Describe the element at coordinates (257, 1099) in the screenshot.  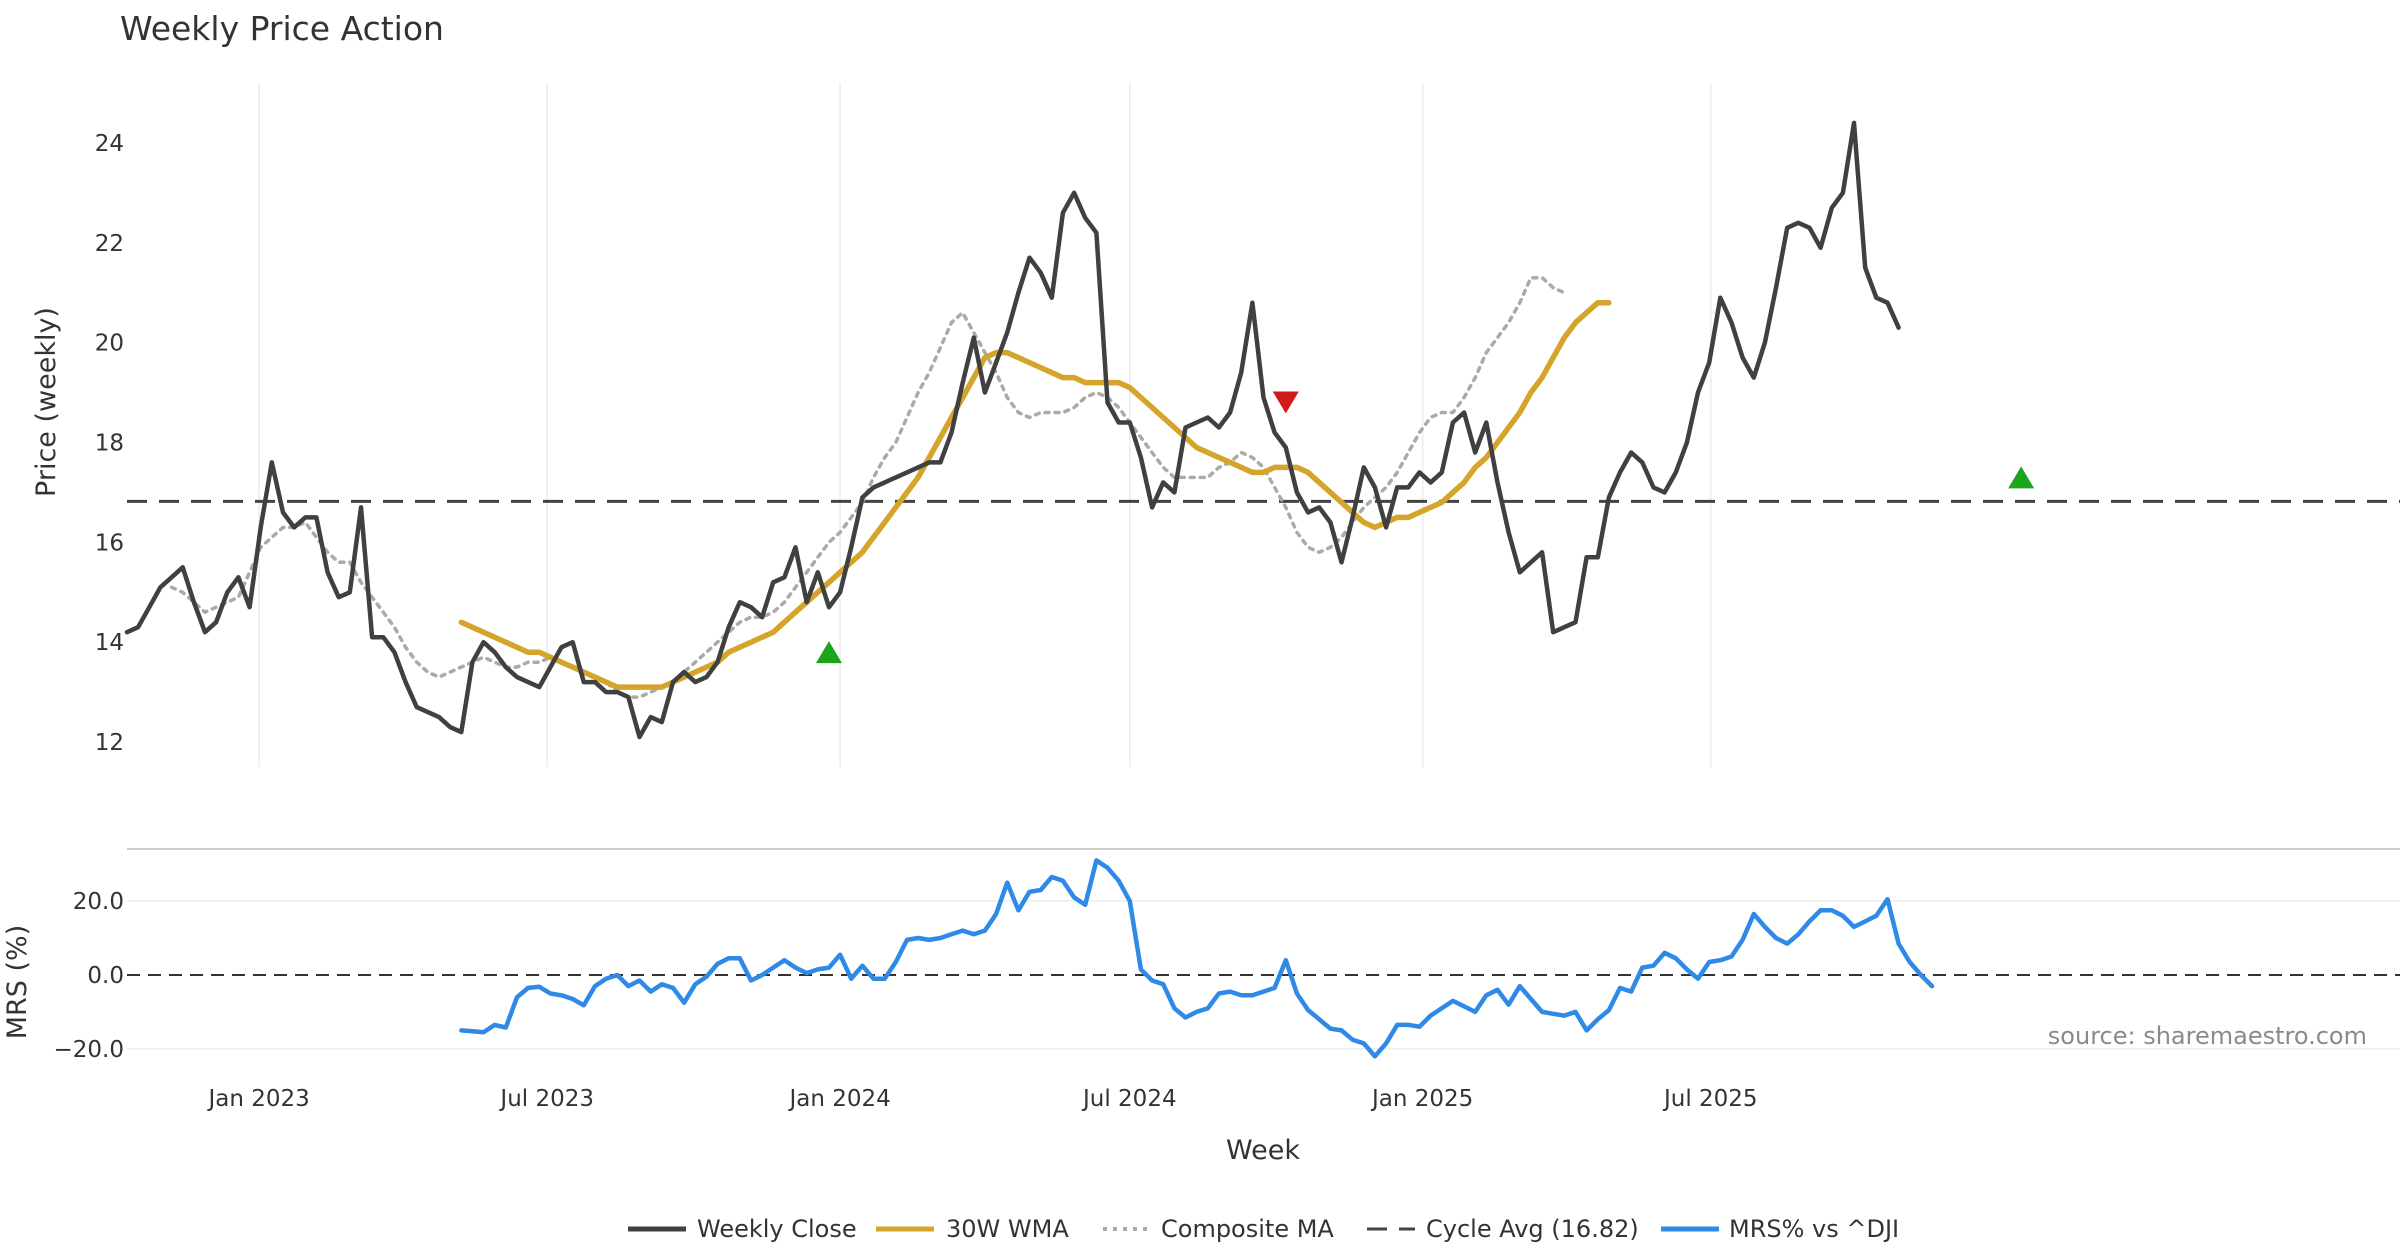
I see `x-tick-label: Jan 2023` at that location.